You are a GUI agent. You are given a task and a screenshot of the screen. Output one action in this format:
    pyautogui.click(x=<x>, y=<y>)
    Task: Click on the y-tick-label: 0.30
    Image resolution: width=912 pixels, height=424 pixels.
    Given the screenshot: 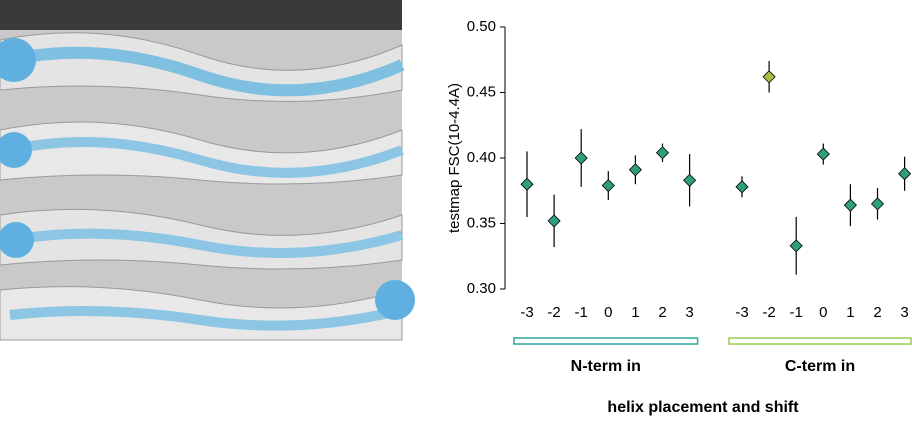 What is the action you would take?
    pyautogui.click(x=481, y=288)
    